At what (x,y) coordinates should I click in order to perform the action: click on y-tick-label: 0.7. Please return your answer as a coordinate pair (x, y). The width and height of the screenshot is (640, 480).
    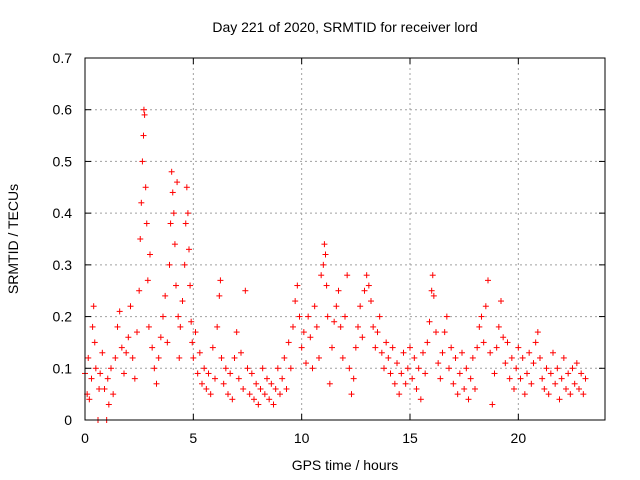
    Looking at the image, I should click on (63, 58).